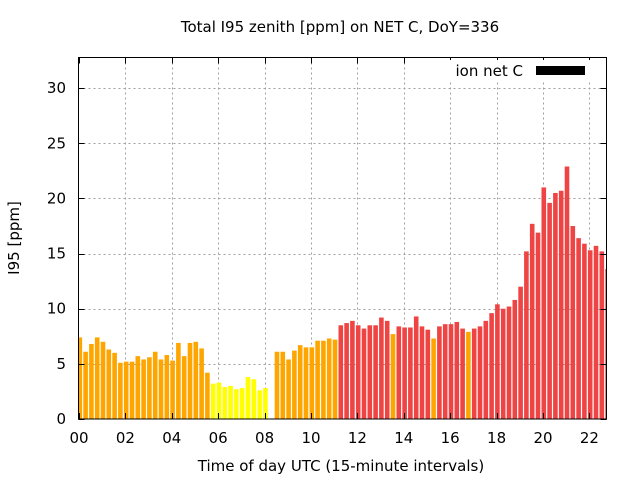 This screenshot has width=640, height=480. I want to click on y-tick-label: 0, so click(61, 419).